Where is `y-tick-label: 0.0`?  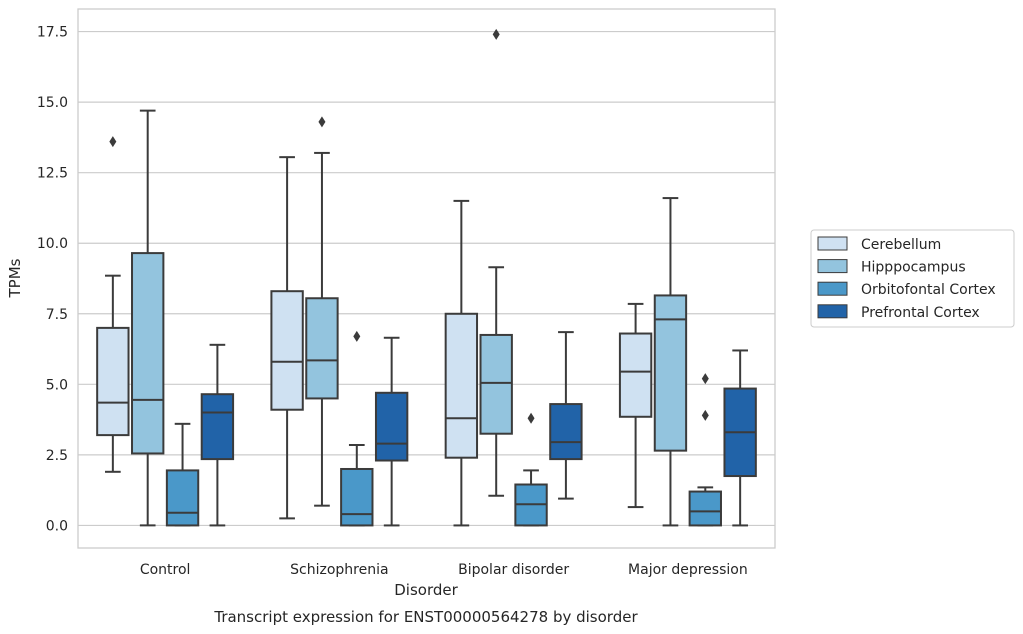 y-tick-label: 0.0 is located at coordinates (57, 526).